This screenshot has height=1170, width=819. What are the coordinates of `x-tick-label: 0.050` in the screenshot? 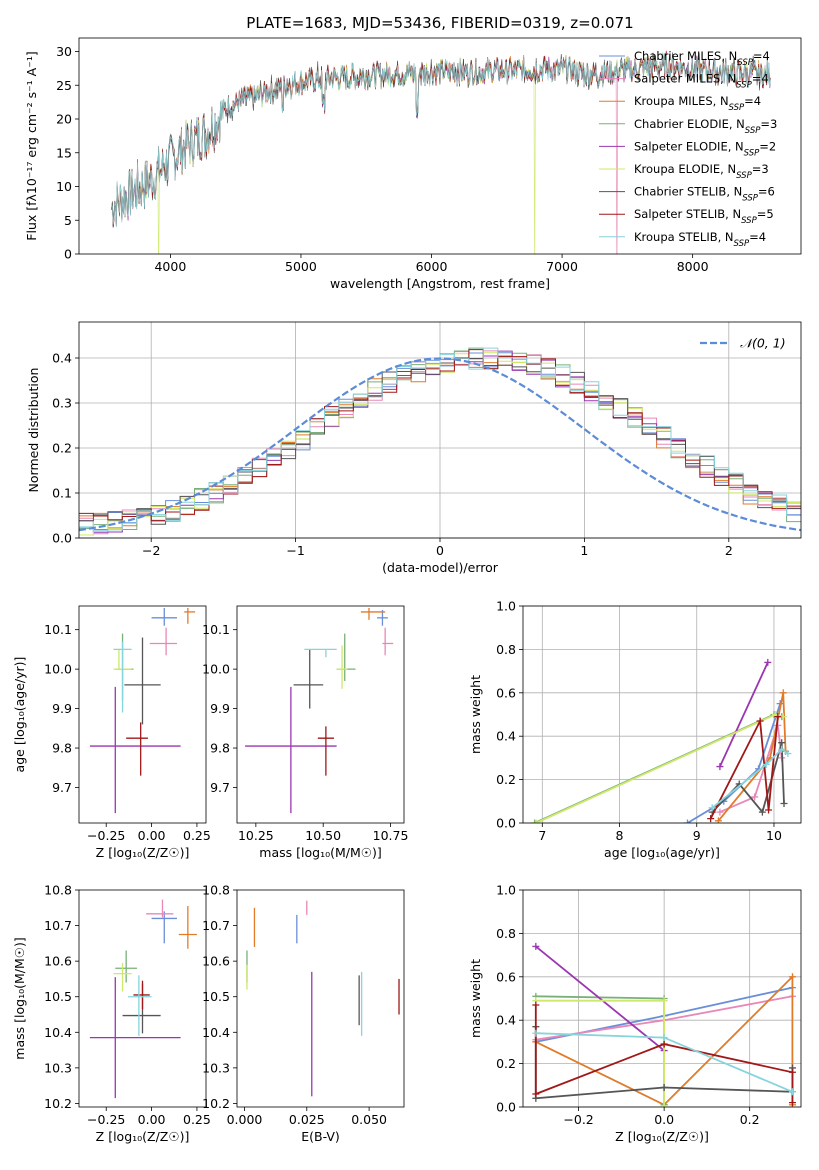 It's located at (369, 1119).